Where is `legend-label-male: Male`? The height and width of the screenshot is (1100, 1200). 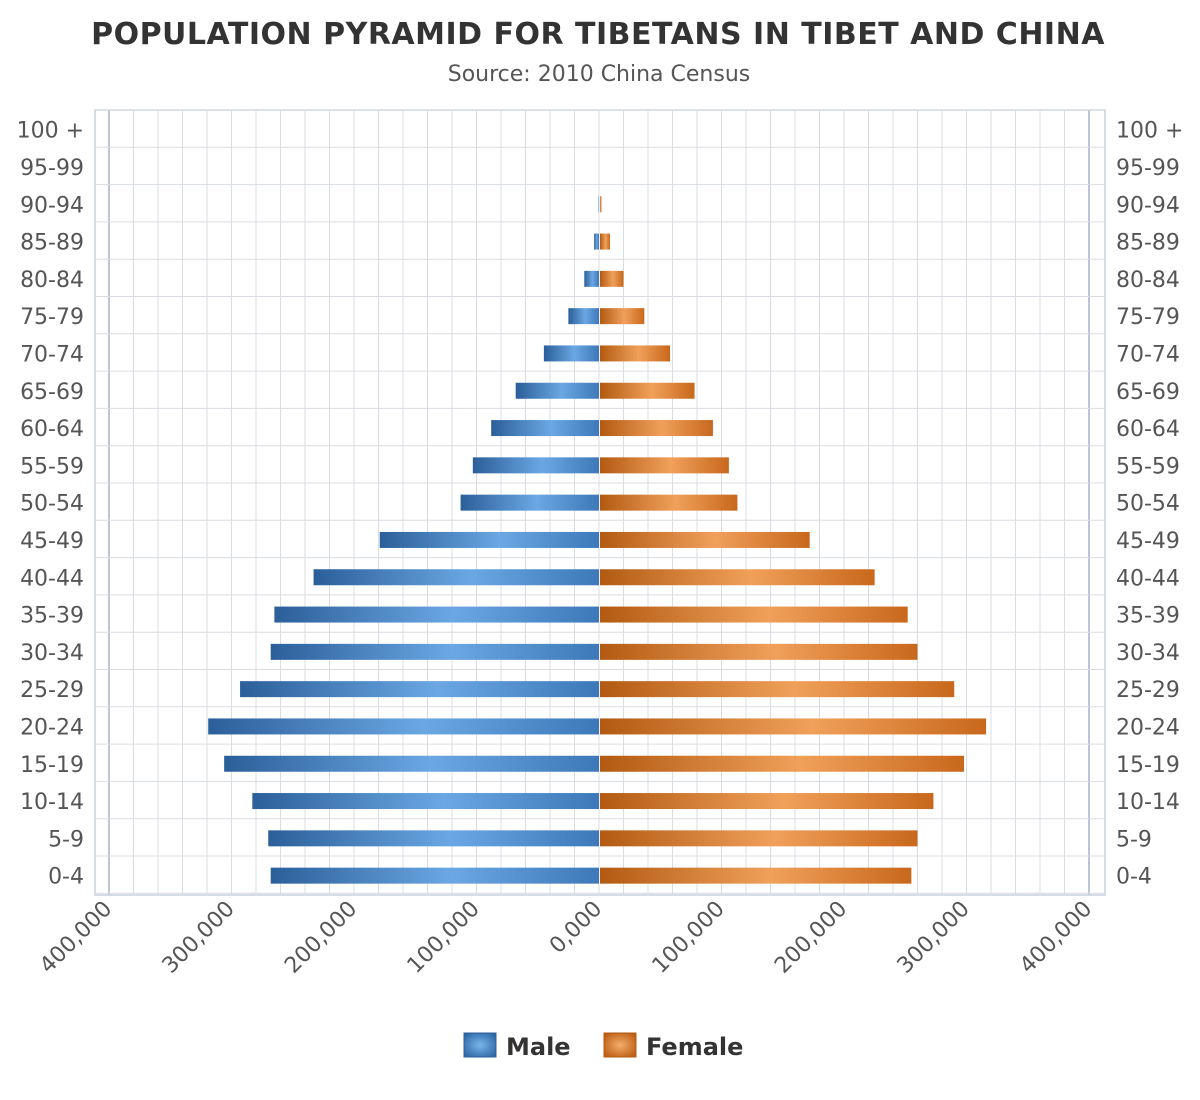
legend-label-male: Male is located at coordinates (538, 1047).